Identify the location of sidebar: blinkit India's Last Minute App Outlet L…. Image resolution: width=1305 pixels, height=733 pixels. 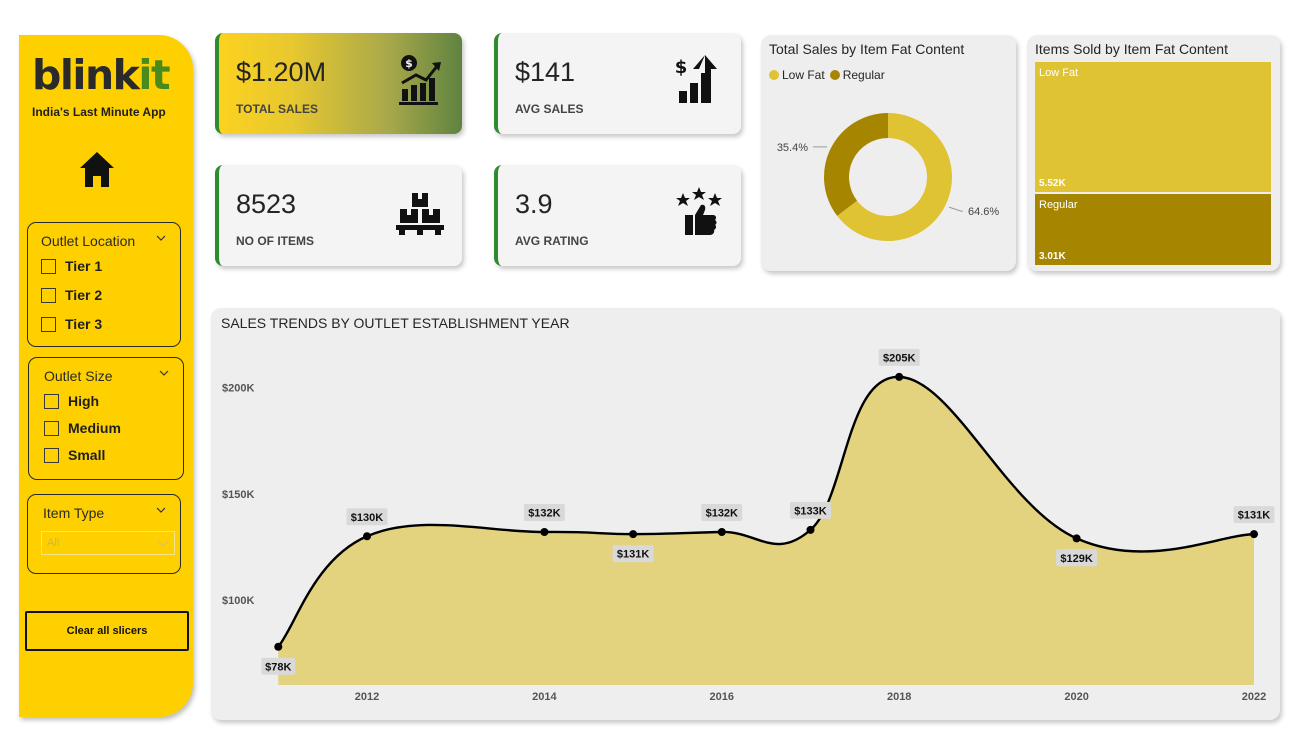
(106, 376).